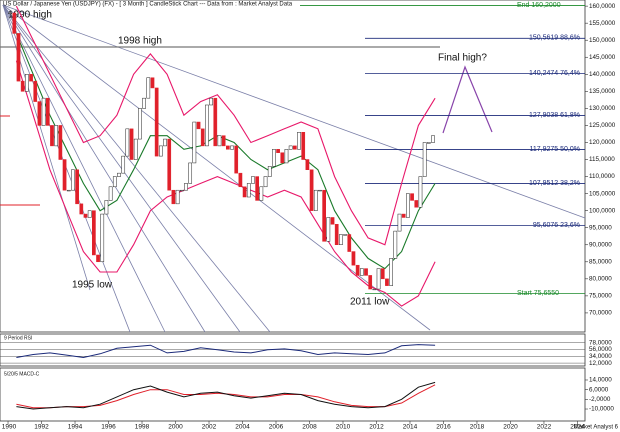 The height and width of the screenshot is (432, 620). I want to click on fib-label: 95,6076 23,6%, so click(556, 225).